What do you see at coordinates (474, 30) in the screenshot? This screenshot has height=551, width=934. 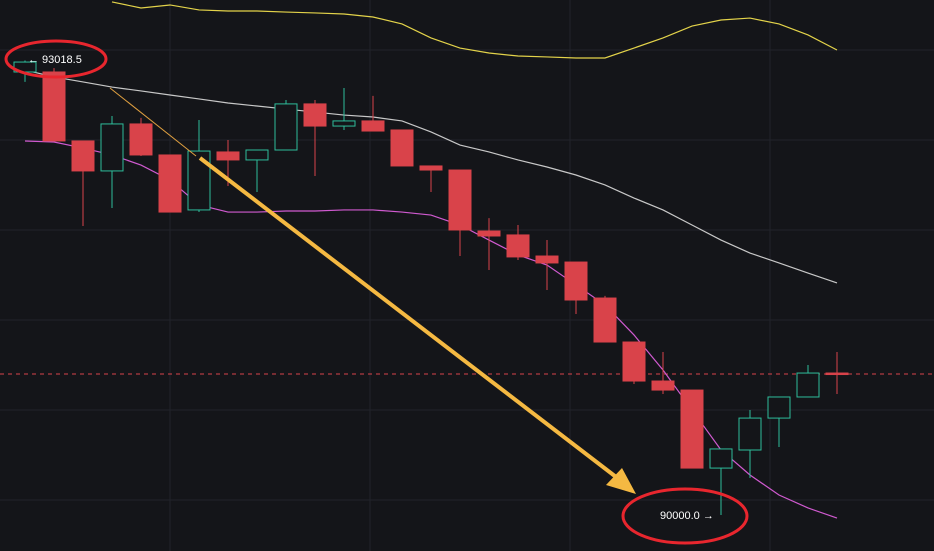 I see `moving-average` at bounding box center [474, 30].